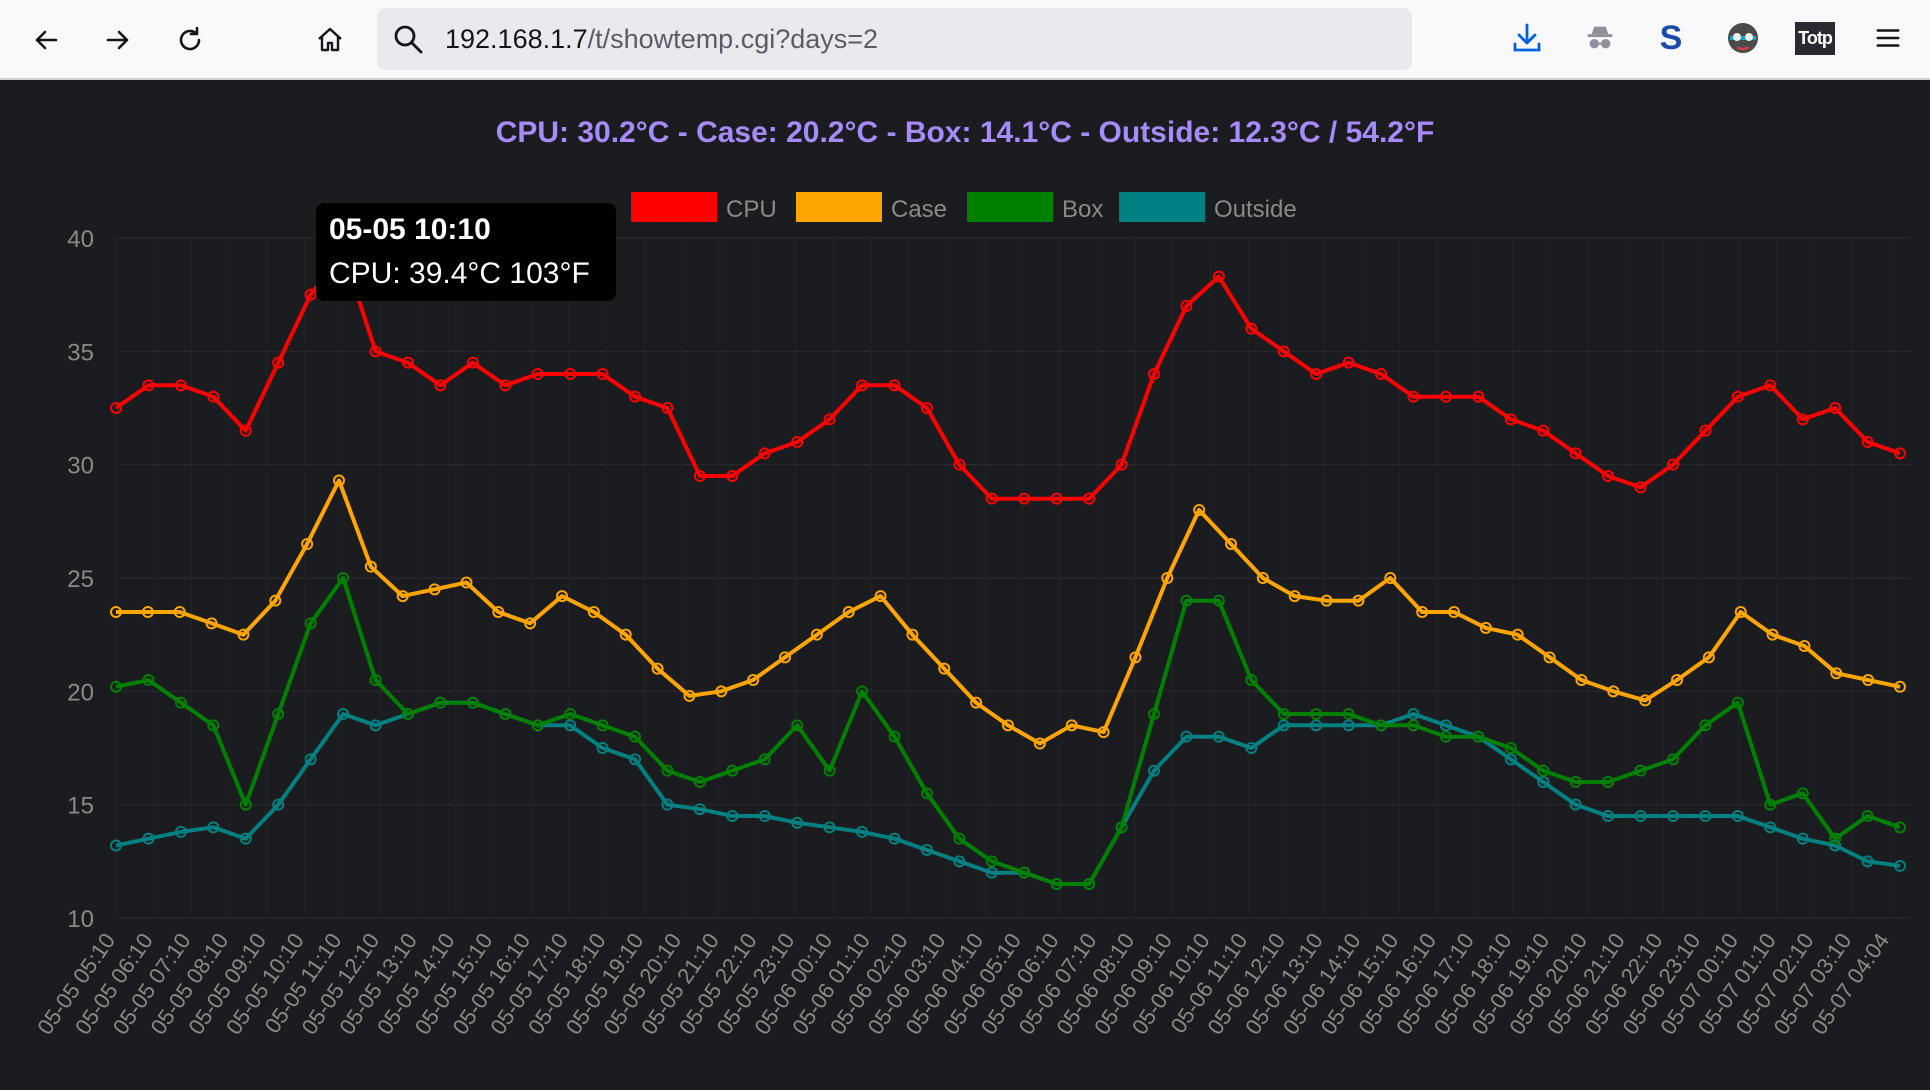  I want to click on y-tick-label: 15, so click(80, 806).